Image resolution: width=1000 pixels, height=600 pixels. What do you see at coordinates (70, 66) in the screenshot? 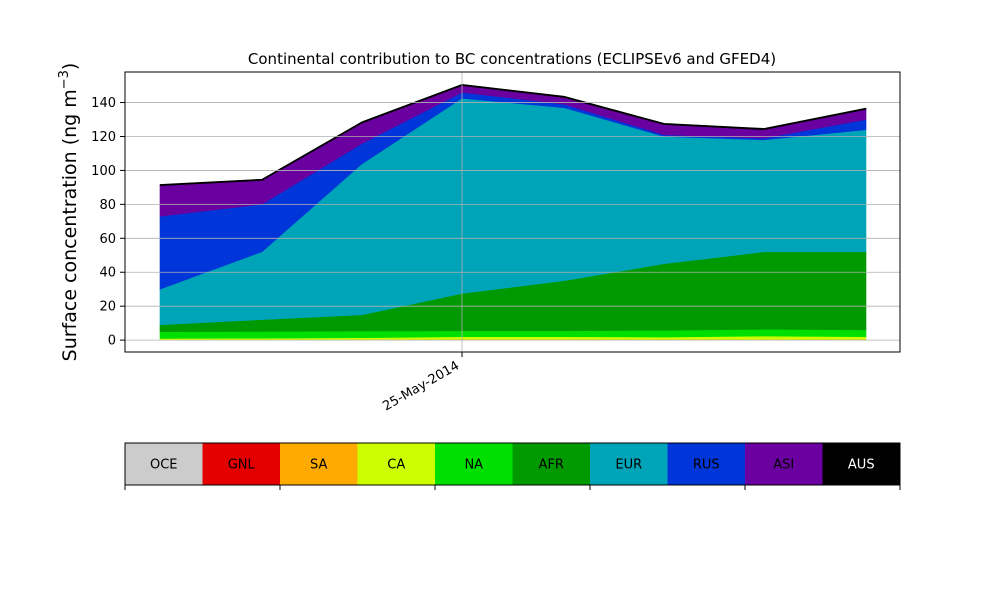
I see `y-axis-label-close: )` at bounding box center [70, 66].